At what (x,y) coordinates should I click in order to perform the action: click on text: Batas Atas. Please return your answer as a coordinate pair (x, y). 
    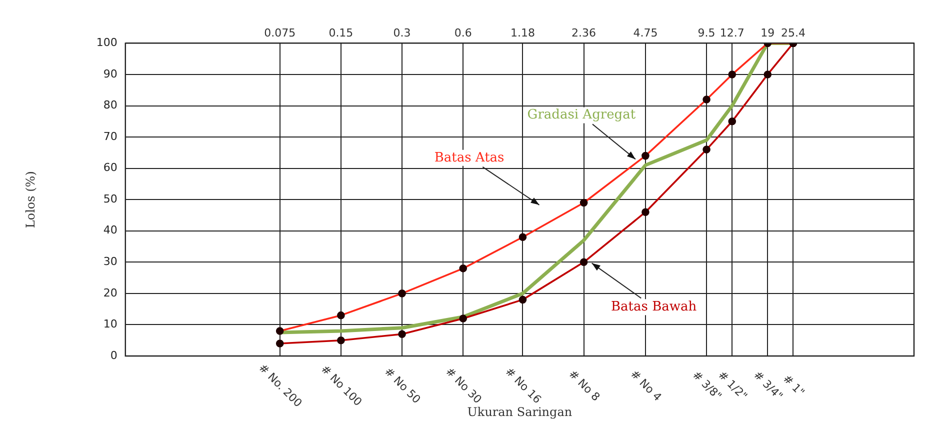
    Looking at the image, I should click on (469, 158).